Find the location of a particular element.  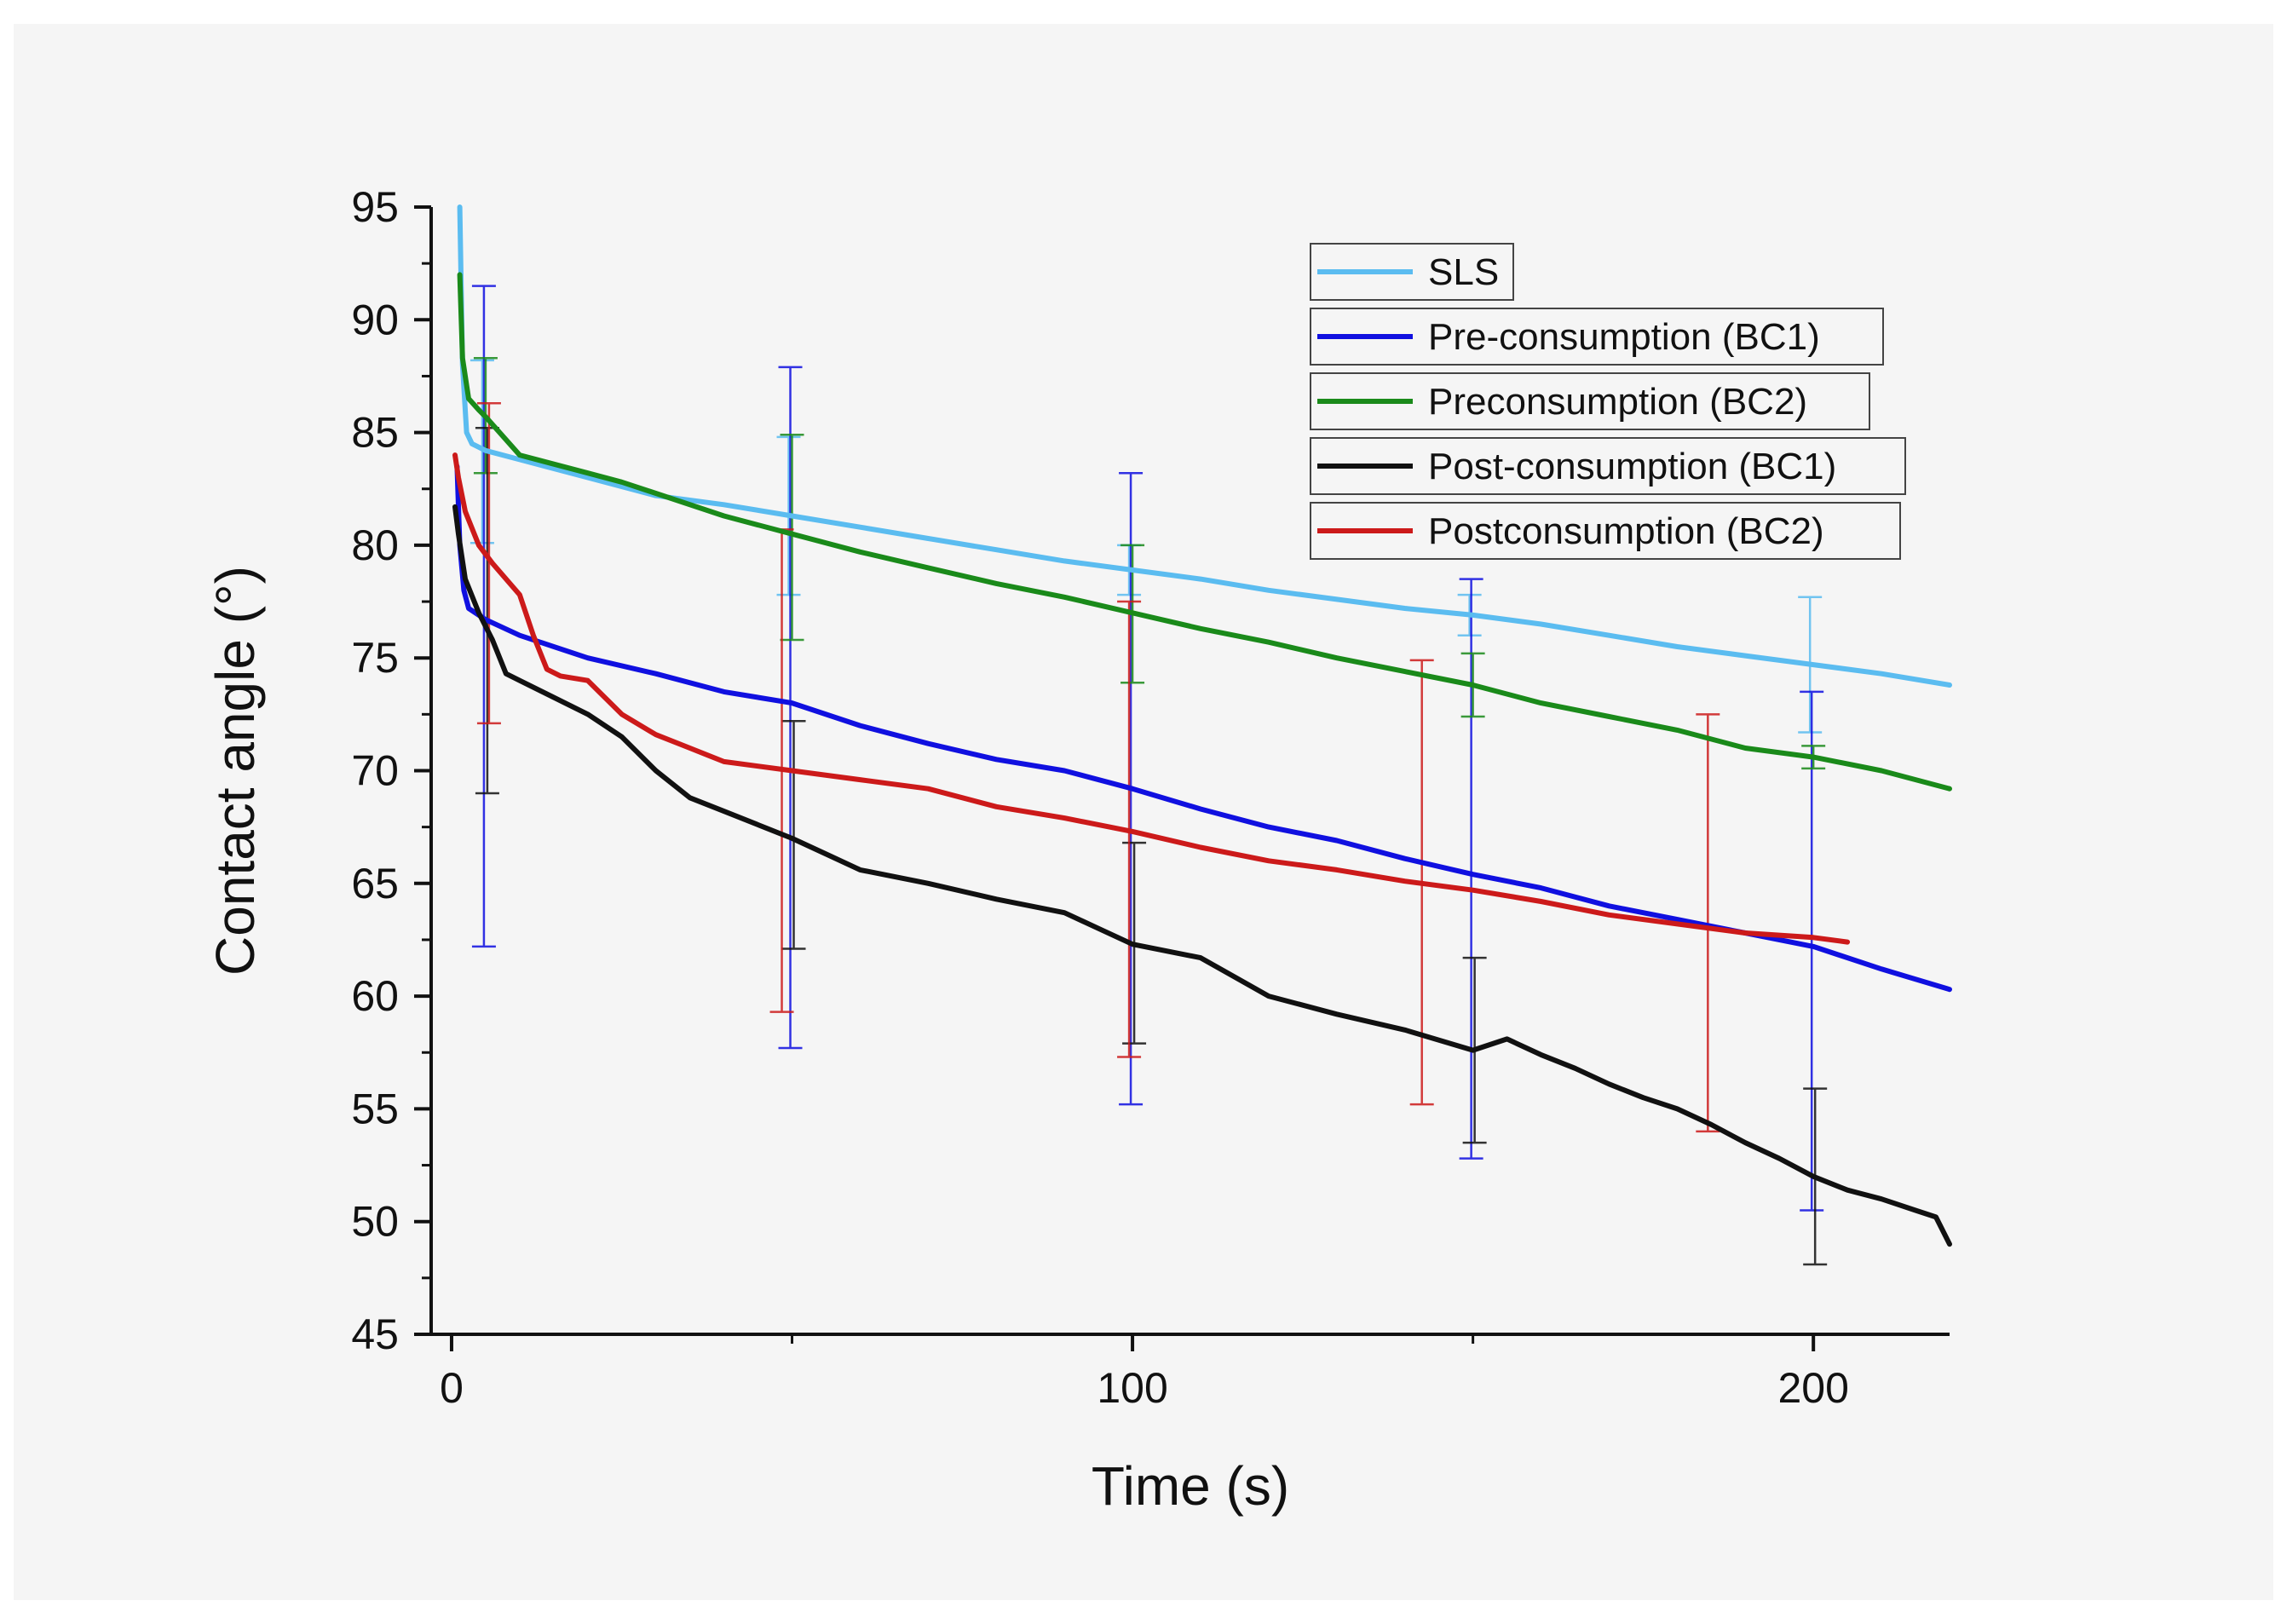

x-tick-label: 0 is located at coordinates (452, 1388).